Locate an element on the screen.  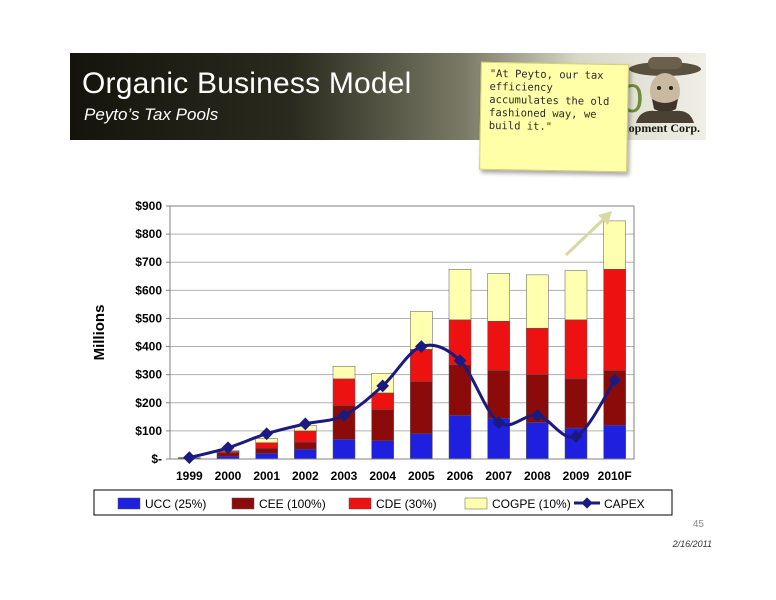
x-tick-label: 2004 is located at coordinates (382, 476).